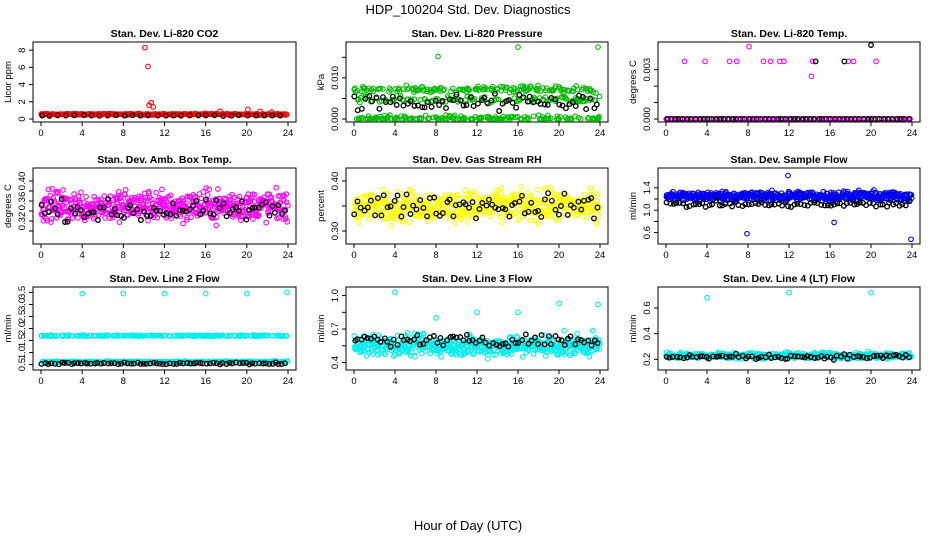 The height and width of the screenshot is (540, 936). I want to click on panel-title: Stan. Dev. Li-820 Temp., so click(789, 34).